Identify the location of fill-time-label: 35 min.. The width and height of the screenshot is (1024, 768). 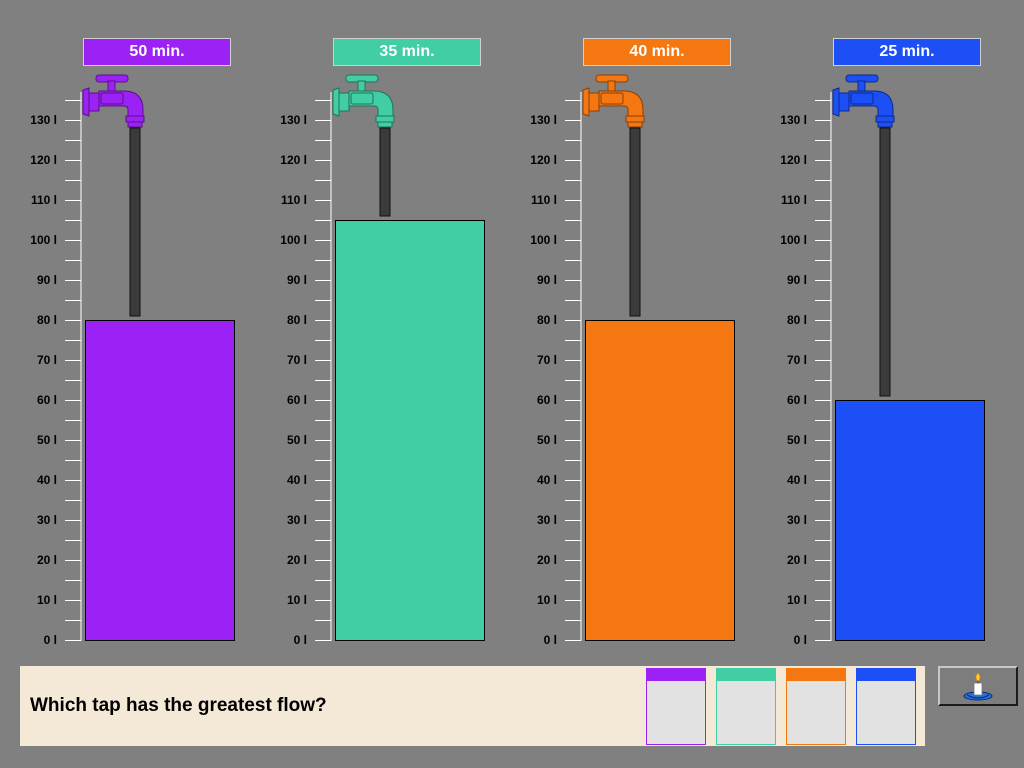
(407, 52).